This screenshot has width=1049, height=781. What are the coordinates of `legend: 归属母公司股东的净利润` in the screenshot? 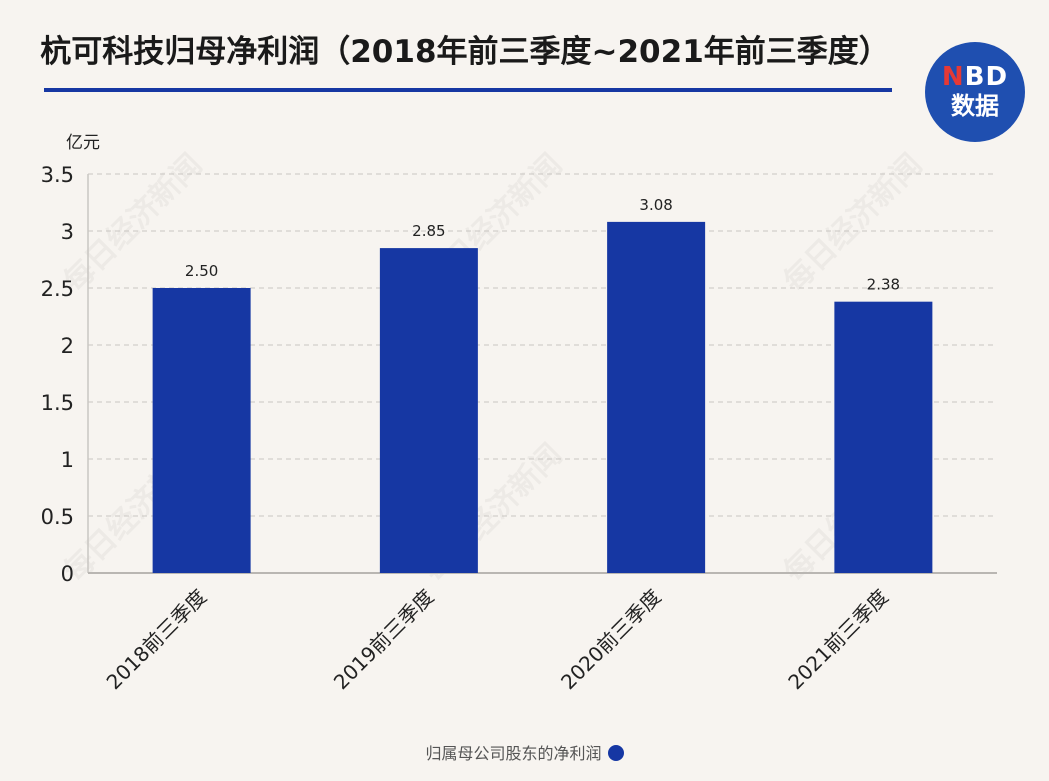 It's located at (524, 752).